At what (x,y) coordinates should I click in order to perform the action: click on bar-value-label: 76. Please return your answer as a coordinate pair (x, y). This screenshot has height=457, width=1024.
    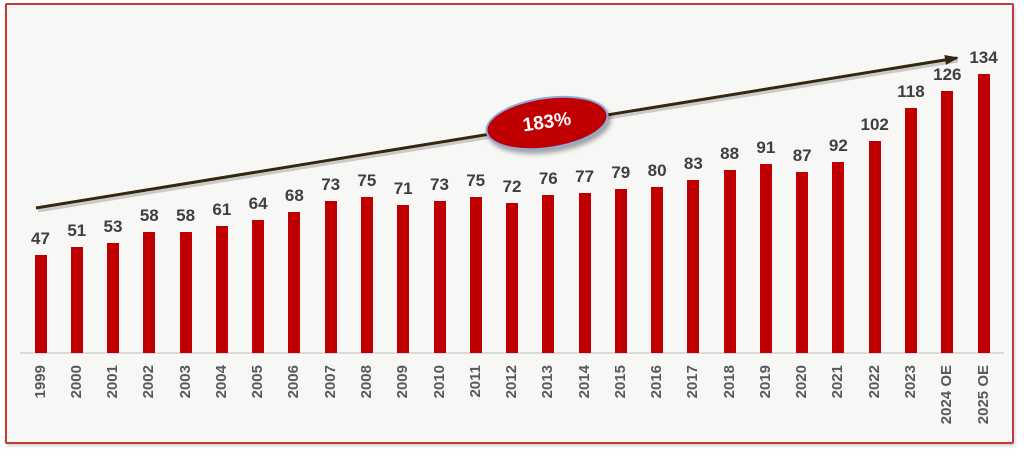
    Looking at the image, I should click on (548, 178).